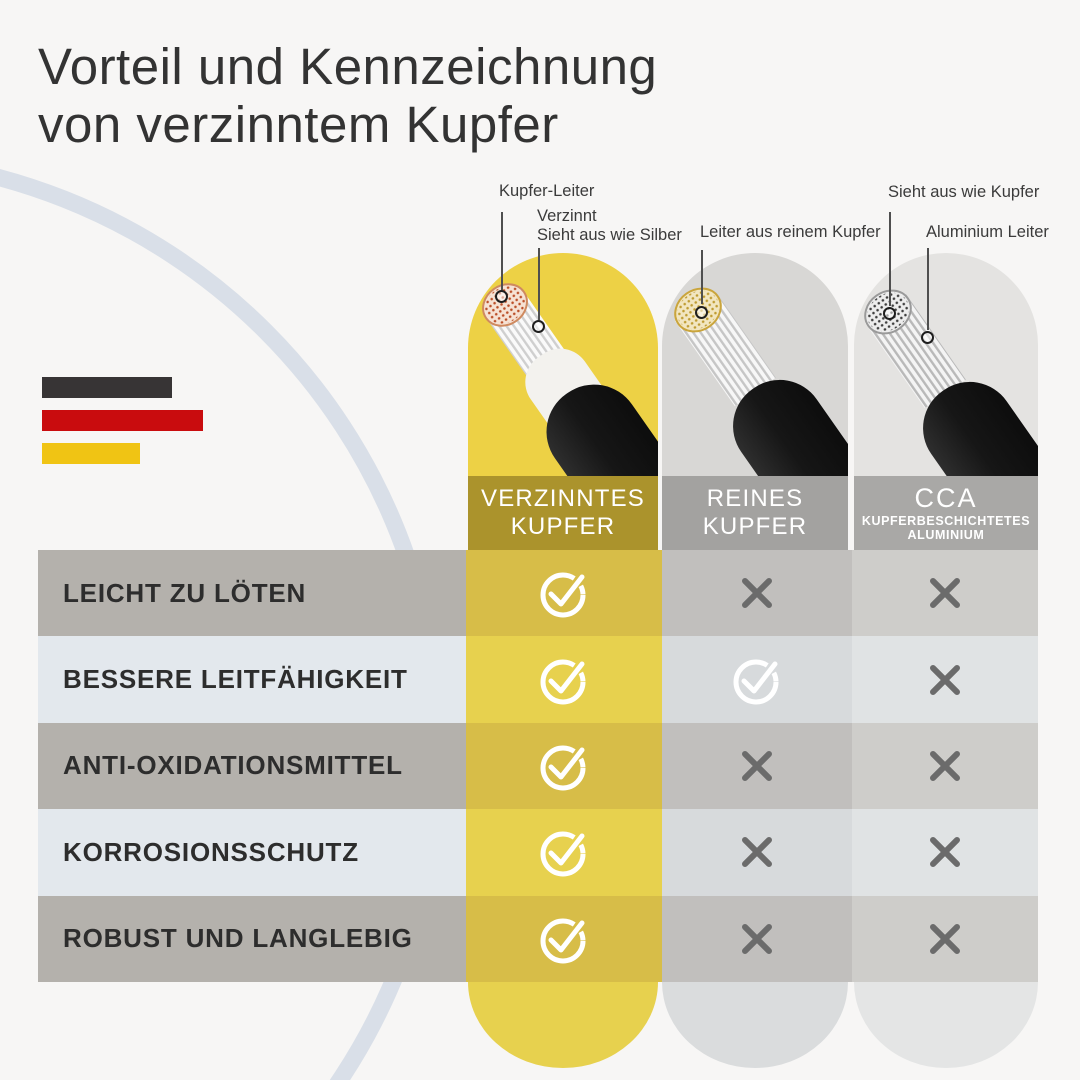  Describe the element at coordinates (211, 851) in the screenshot. I see `row-label: KORROSIONSSCHUTZ` at that location.